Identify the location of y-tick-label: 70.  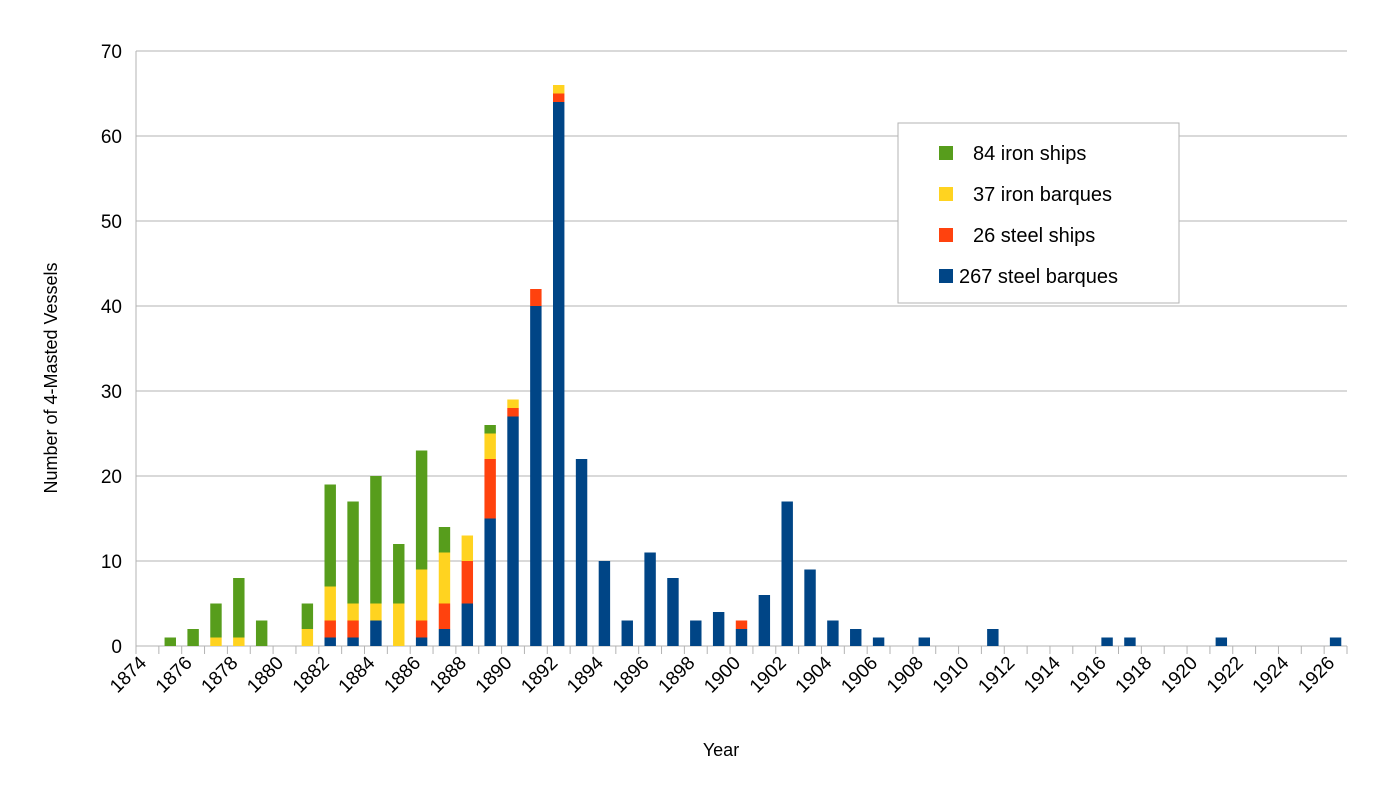
(111, 52).